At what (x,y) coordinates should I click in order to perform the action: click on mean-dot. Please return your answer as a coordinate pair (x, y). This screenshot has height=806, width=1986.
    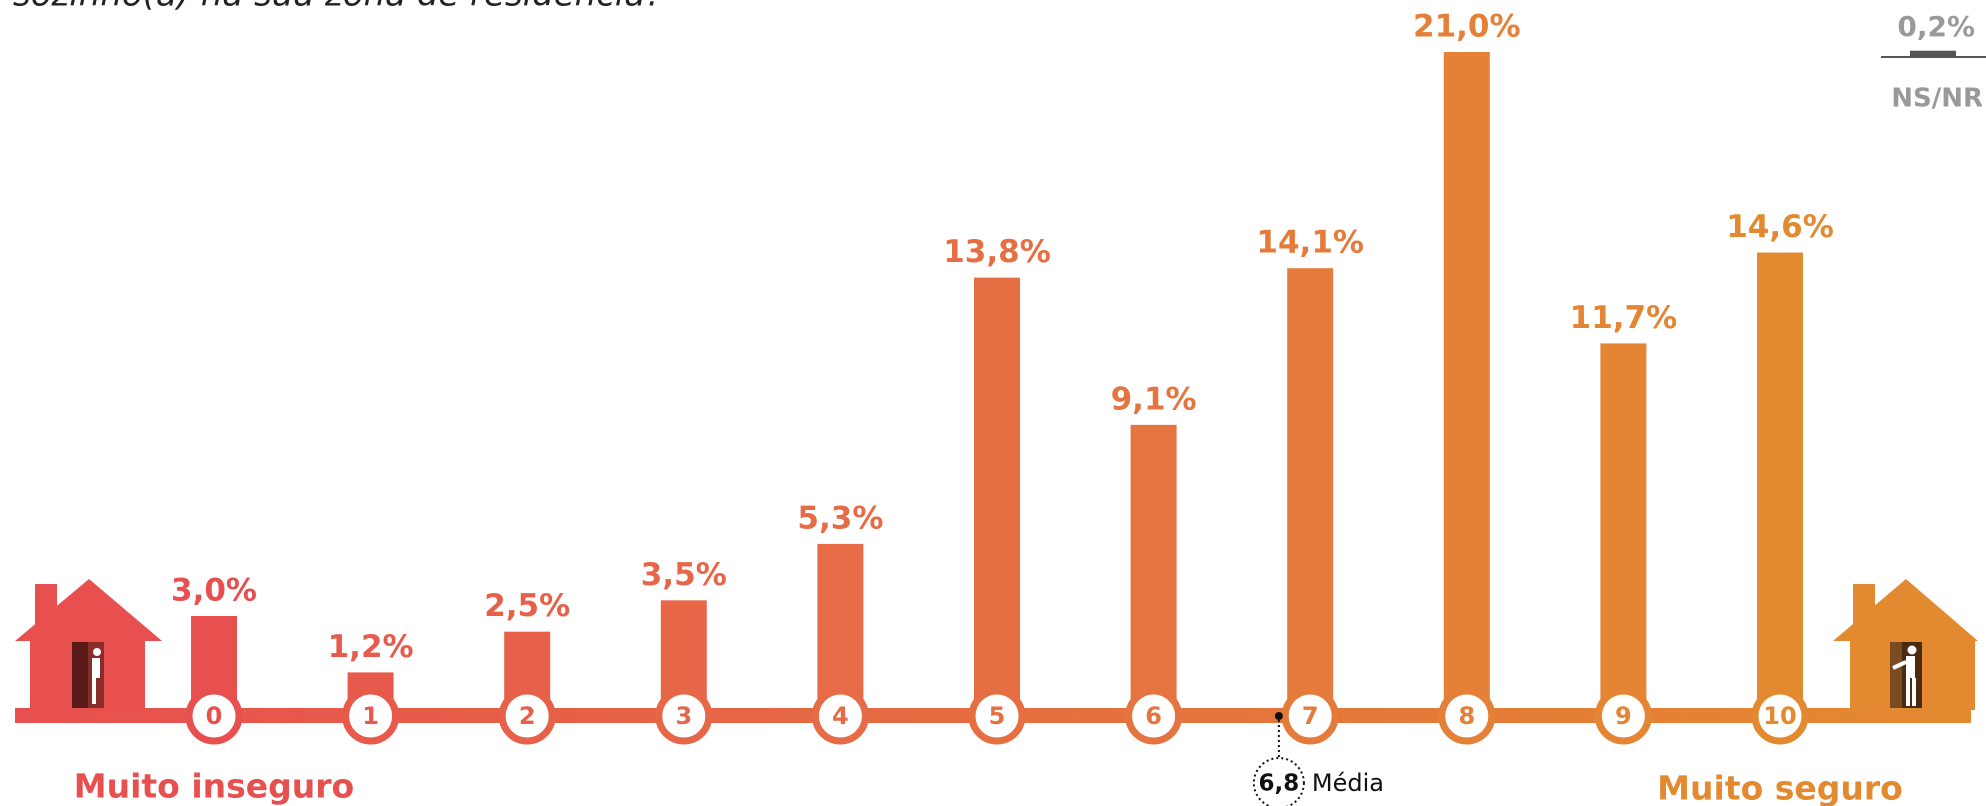
    Looking at the image, I should click on (1278, 716).